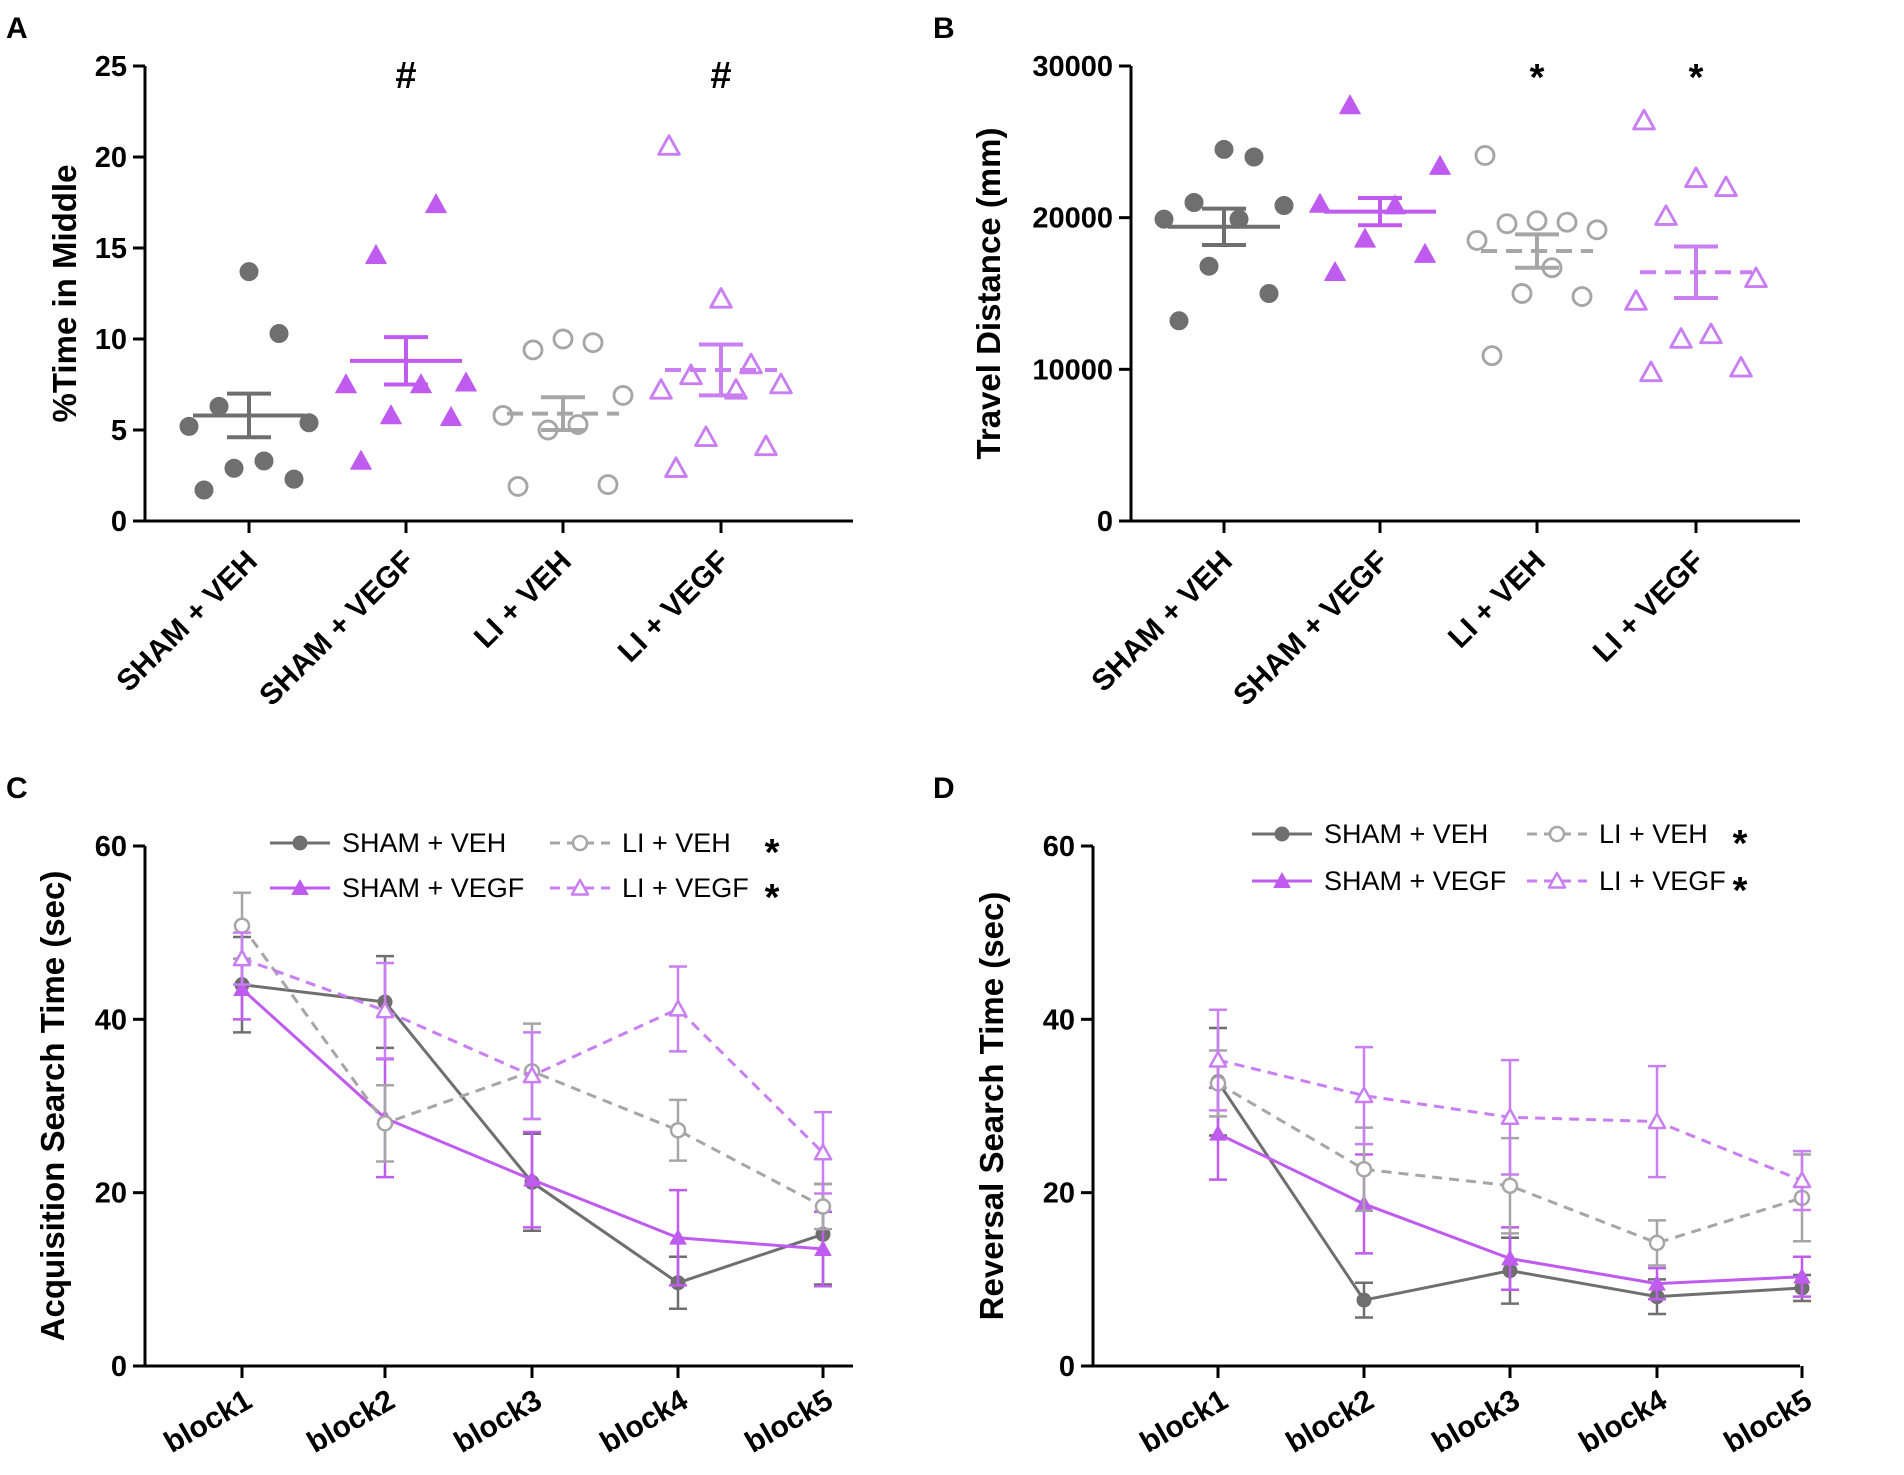 The image size is (1904, 1475). What do you see at coordinates (1330, 1421) in the screenshot?
I see `x-category-label: block2` at bounding box center [1330, 1421].